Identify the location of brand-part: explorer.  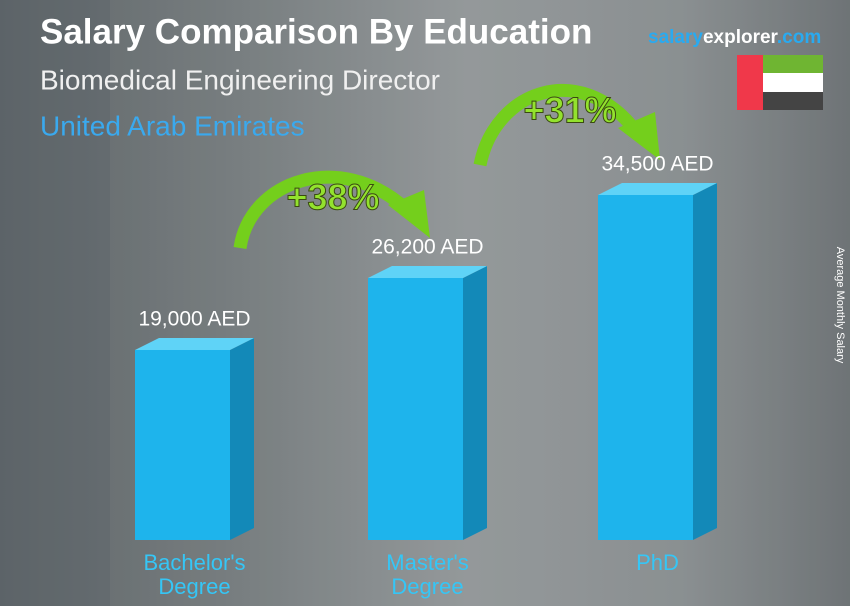
(741, 37).